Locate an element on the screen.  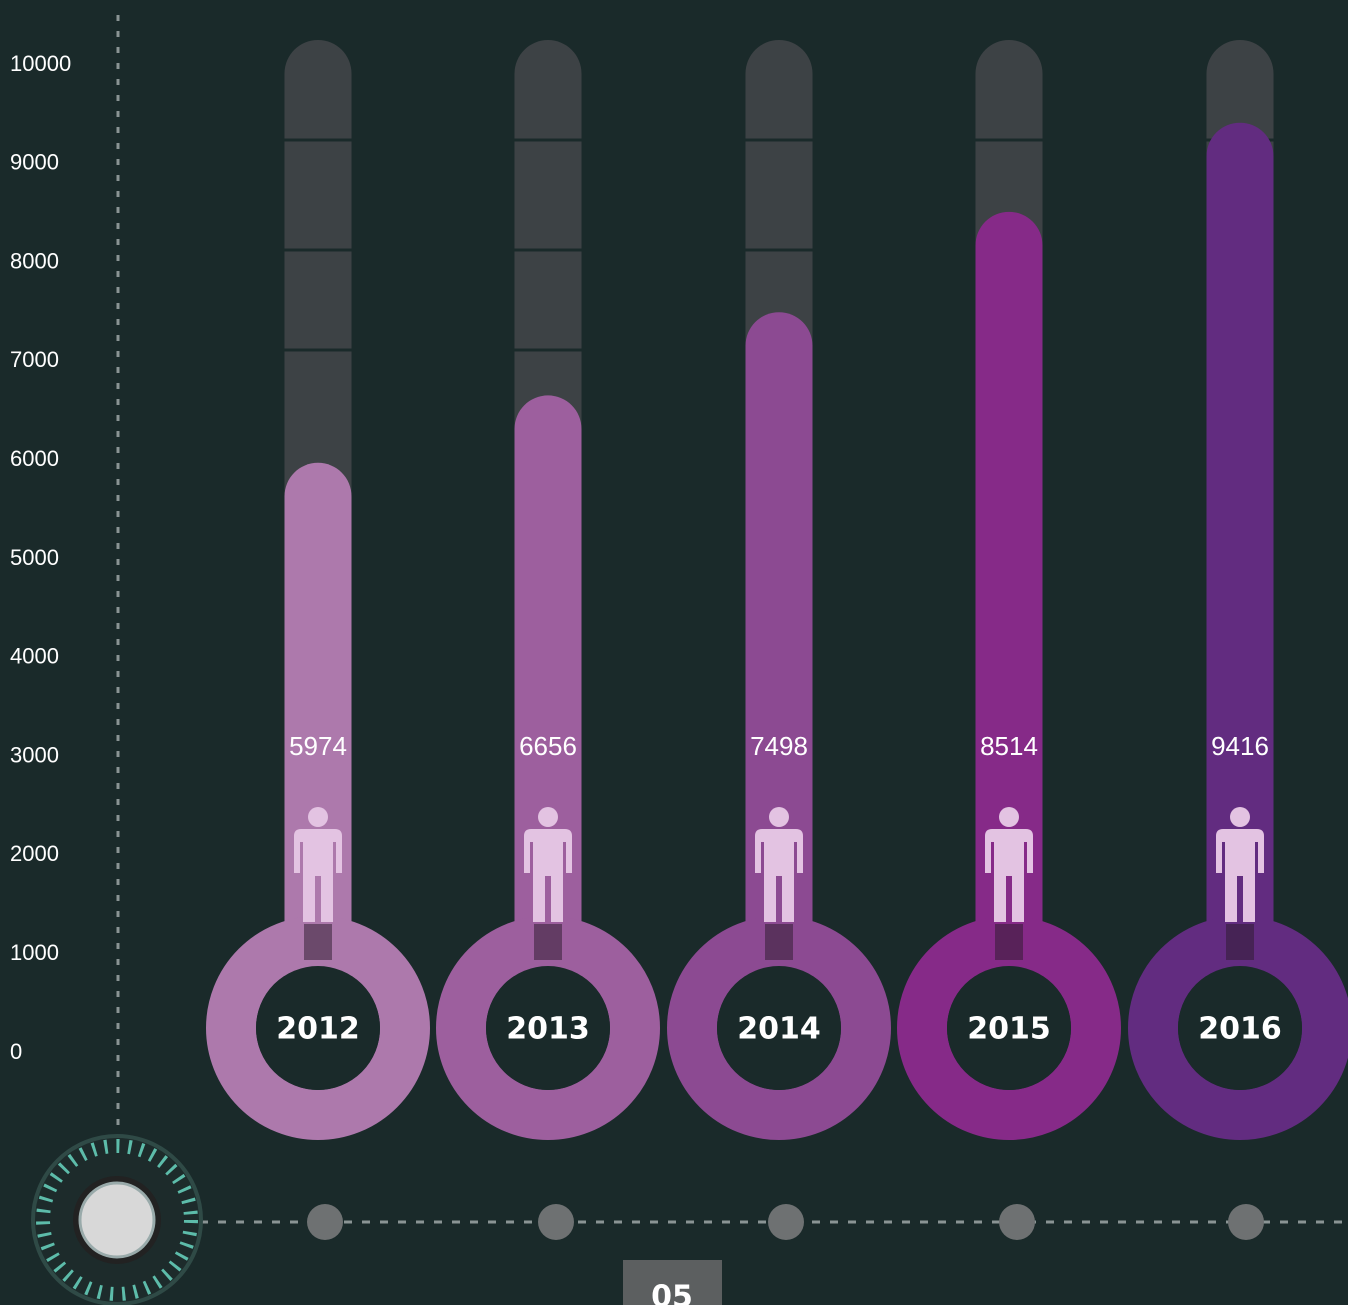
value-label: 7498 is located at coordinates (779, 746).